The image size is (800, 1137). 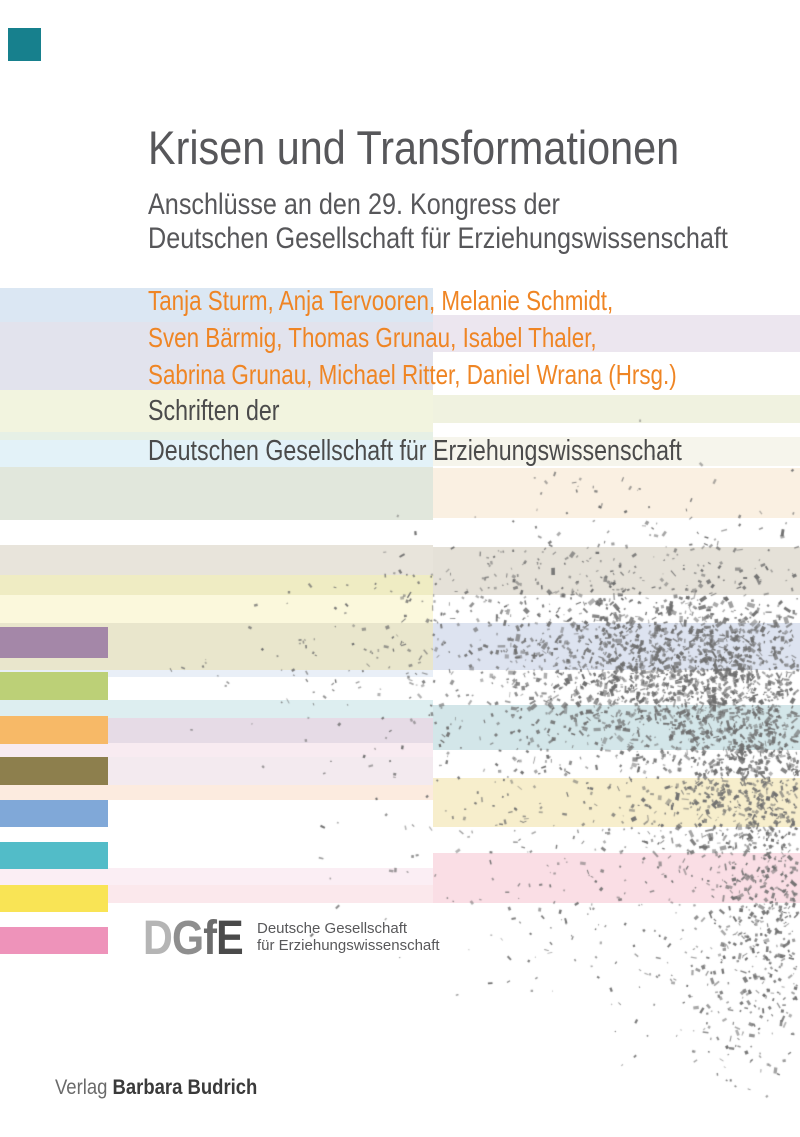 I want to click on dgfe-logo-letter: E, so click(x=230, y=938).